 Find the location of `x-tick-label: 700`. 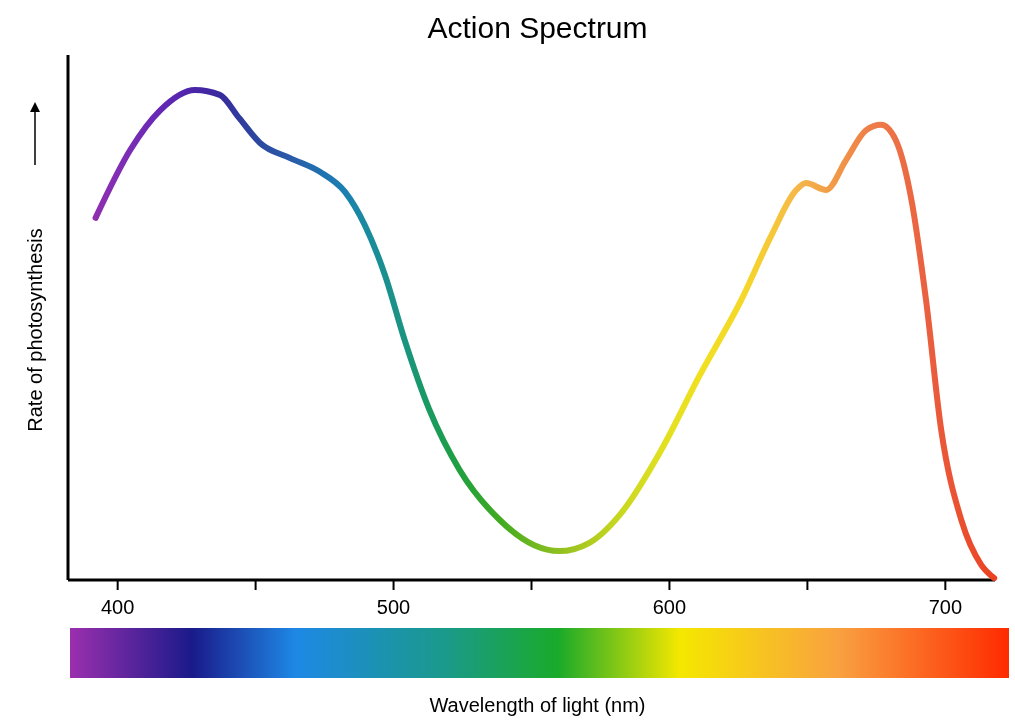

x-tick-label: 700 is located at coordinates (945, 607).